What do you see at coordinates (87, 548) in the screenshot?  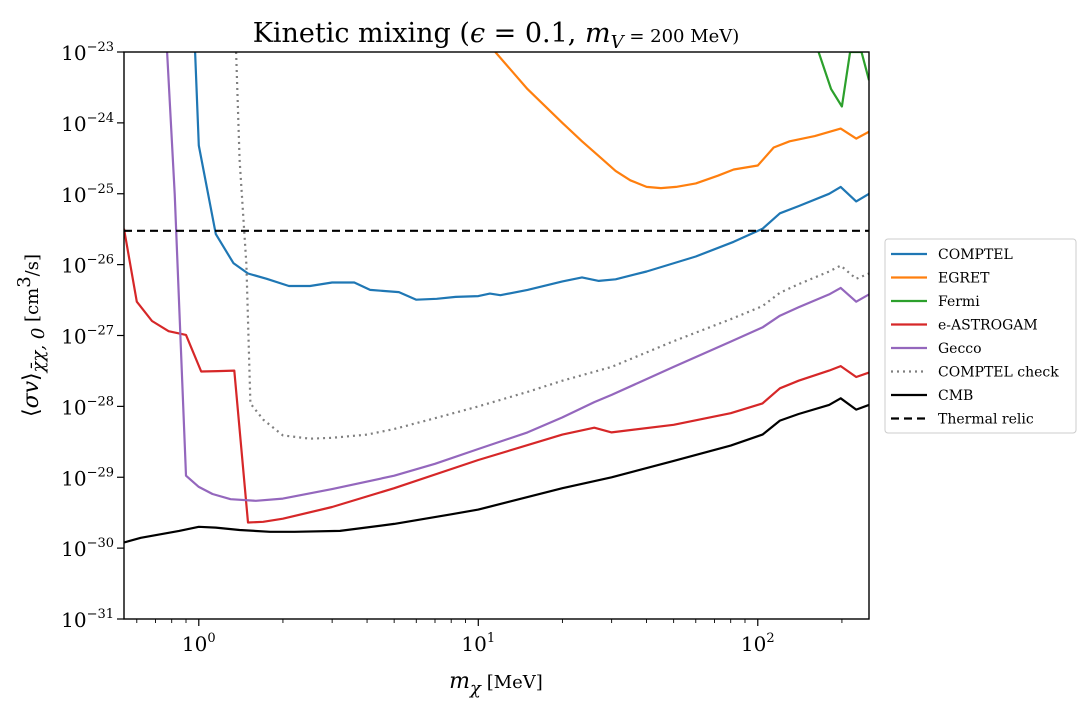 I see `y-tick-label: 10−30` at bounding box center [87, 548].